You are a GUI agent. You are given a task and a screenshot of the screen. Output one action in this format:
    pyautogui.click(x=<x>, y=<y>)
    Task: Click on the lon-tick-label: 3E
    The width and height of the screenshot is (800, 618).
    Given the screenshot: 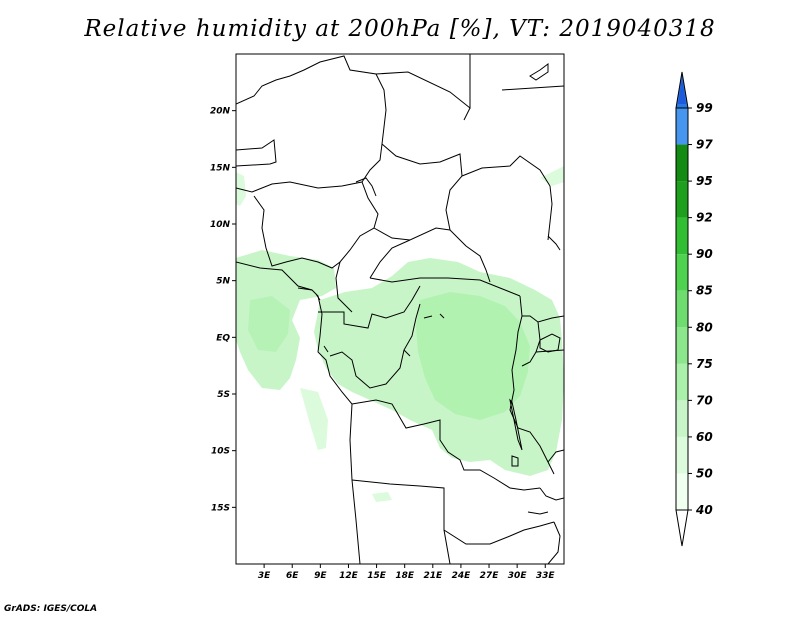 What is the action you would take?
    pyautogui.click(x=264, y=576)
    